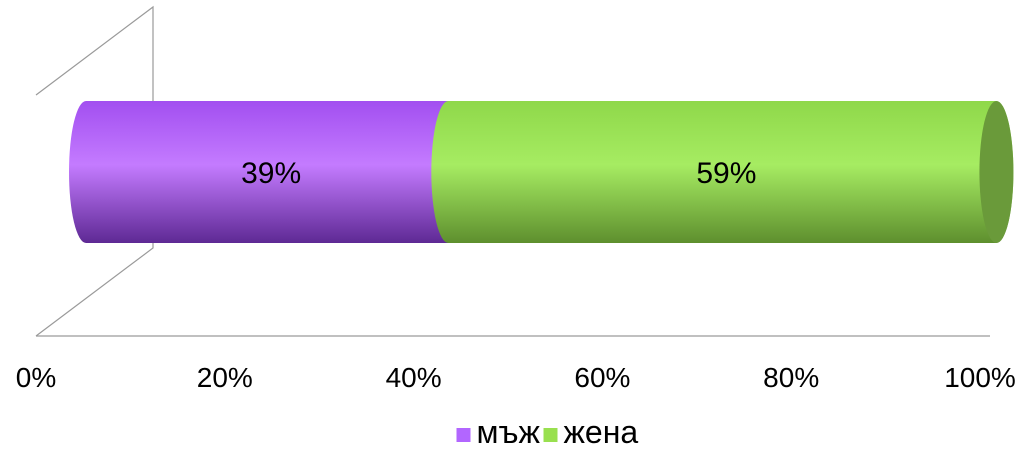 The width and height of the screenshot is (1025, 458). Describe the element at coordinates (271, 173) in the screenshot. I see `data-label-1: 39%` at that location.